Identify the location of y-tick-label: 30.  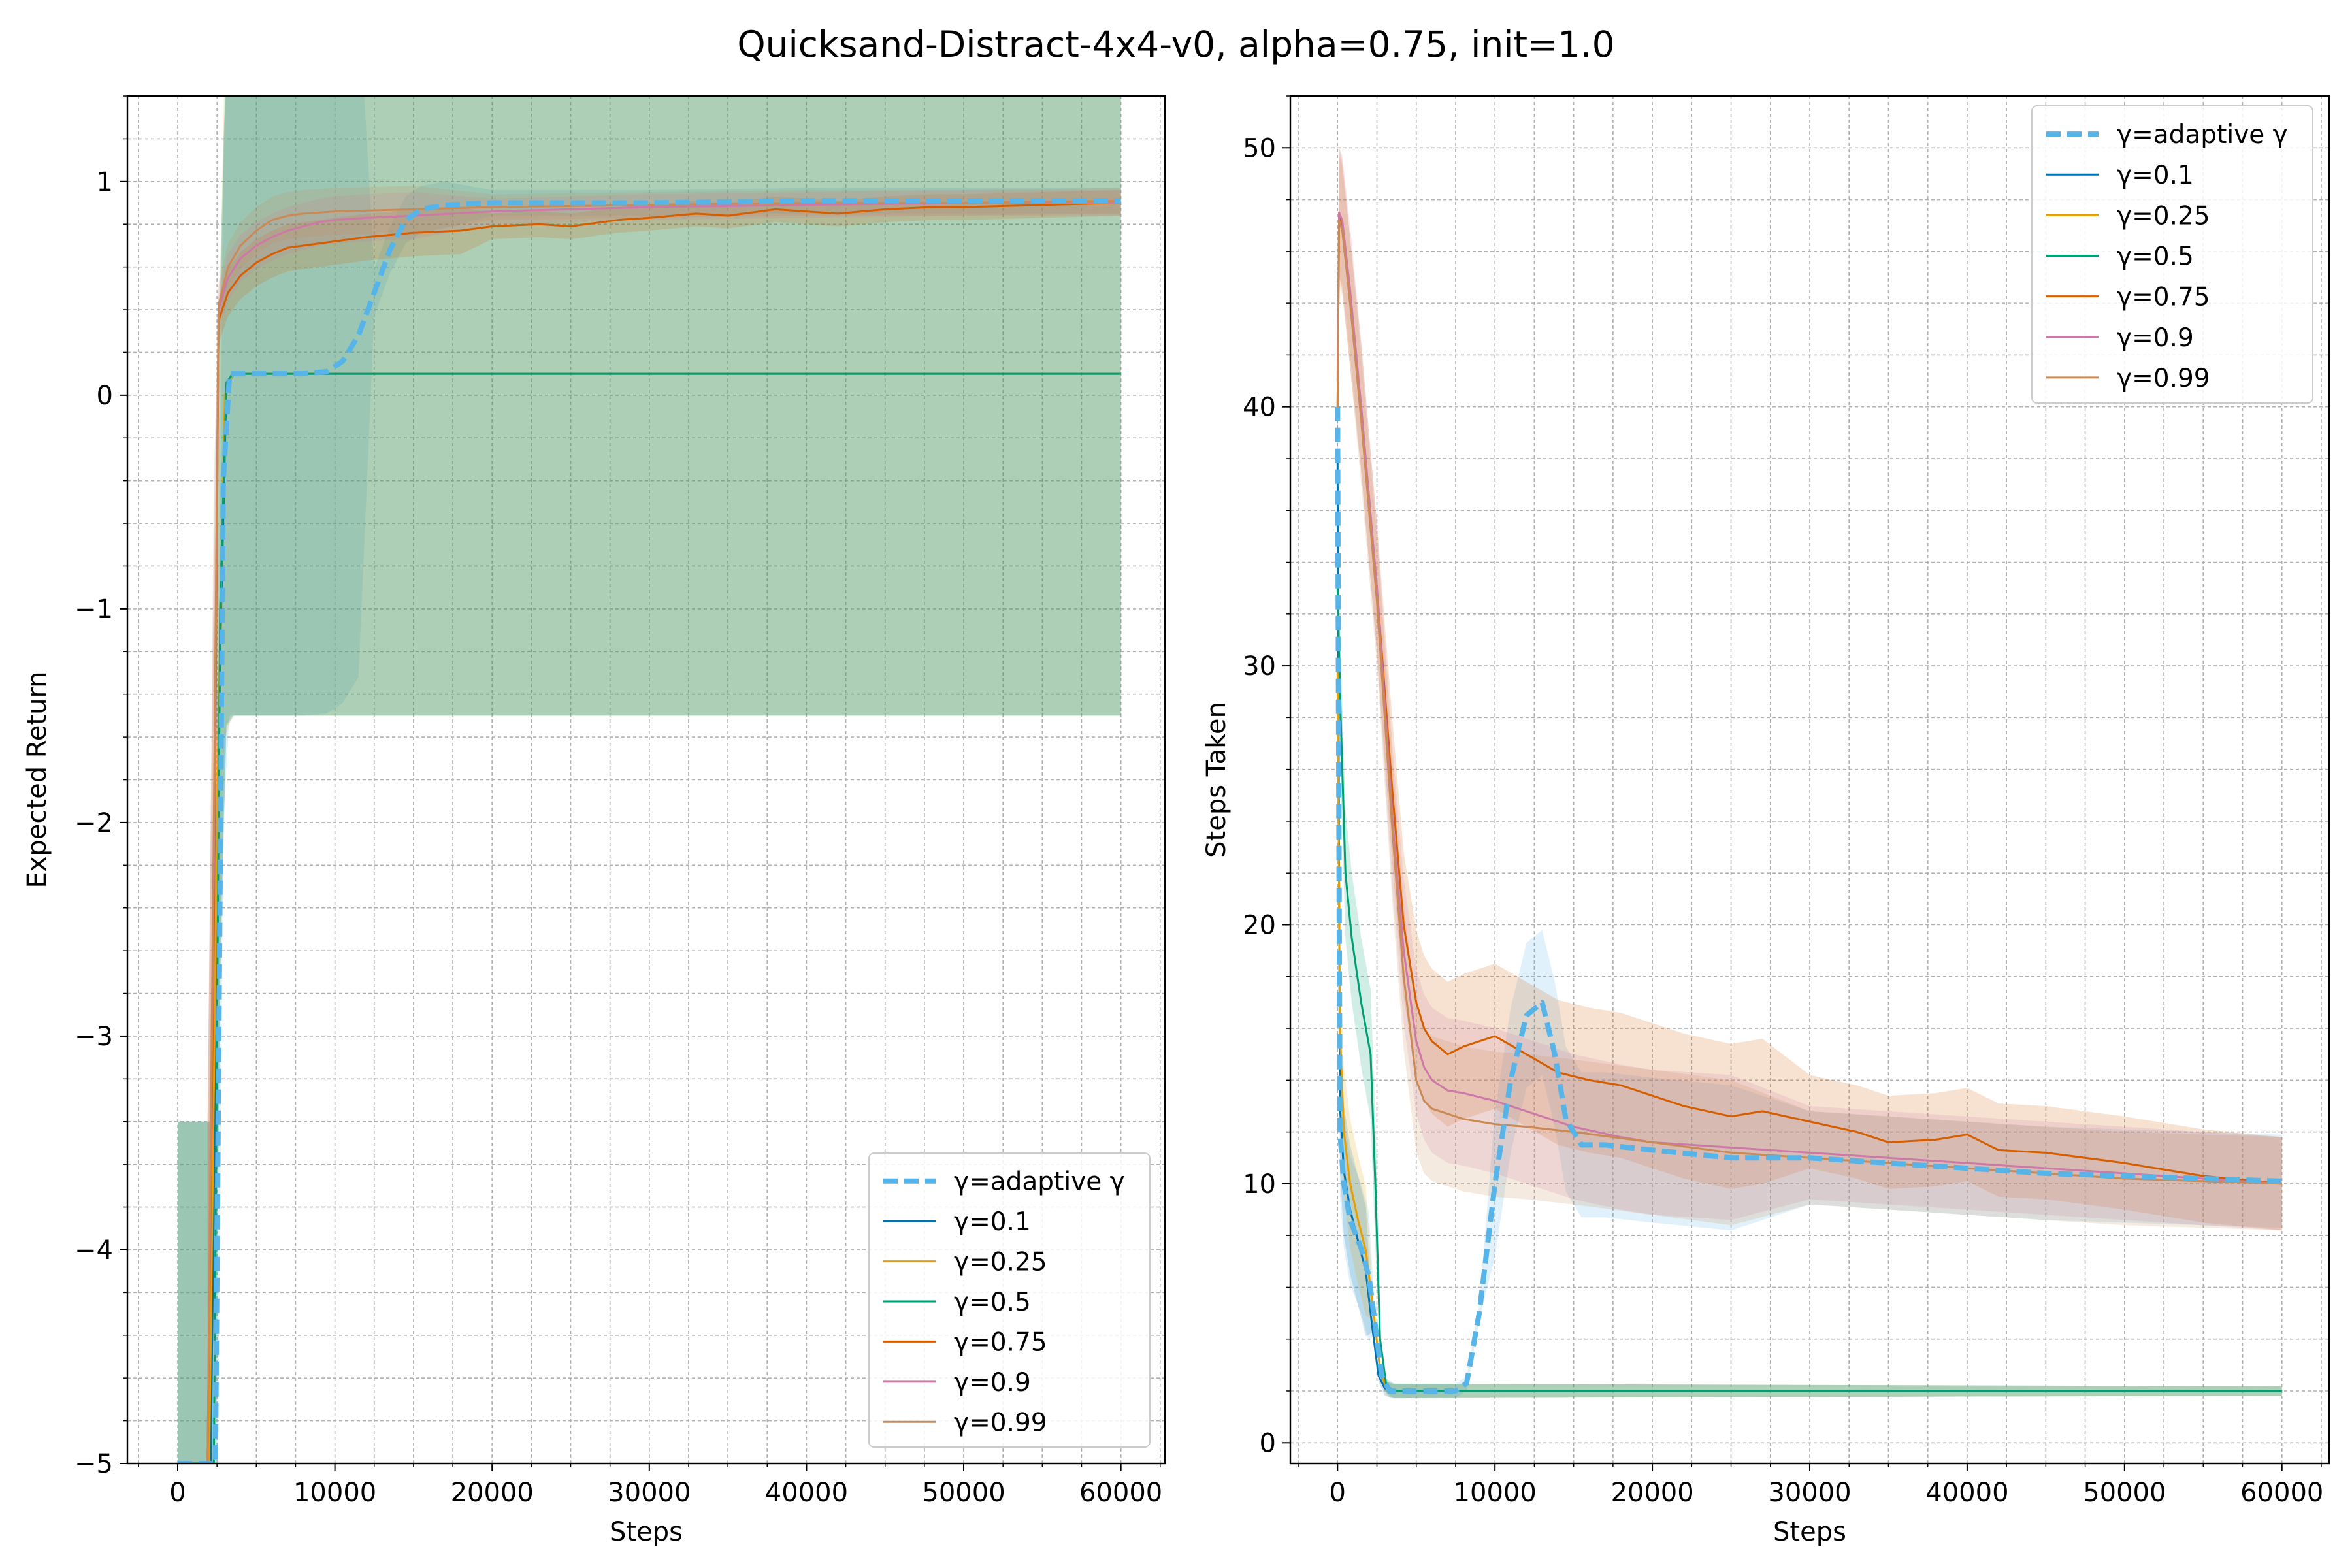
(1259, 666).